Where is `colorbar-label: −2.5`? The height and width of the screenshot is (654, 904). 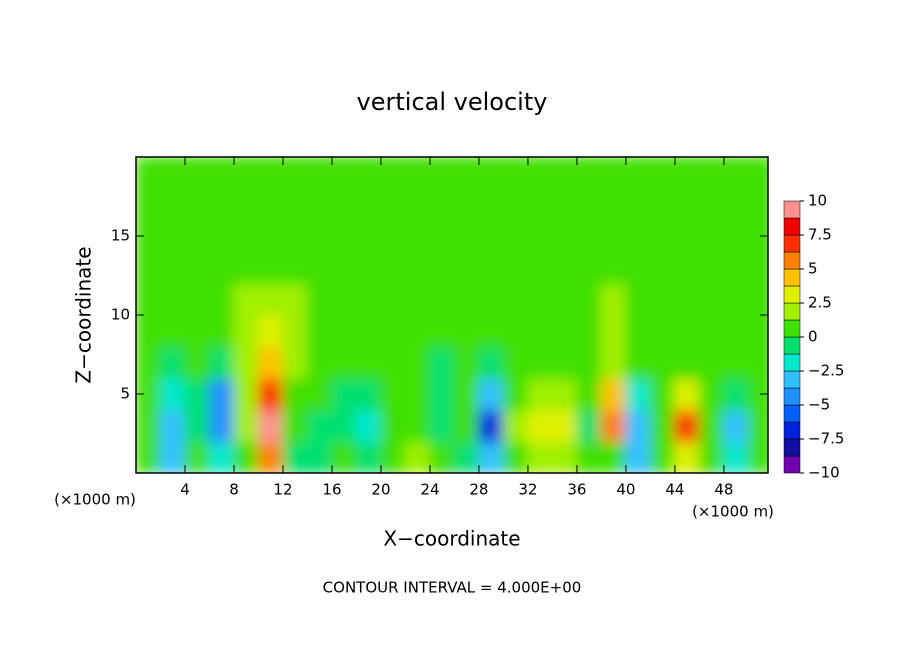
colorbar-label: −2.5 is located at coordinates (826, 371).